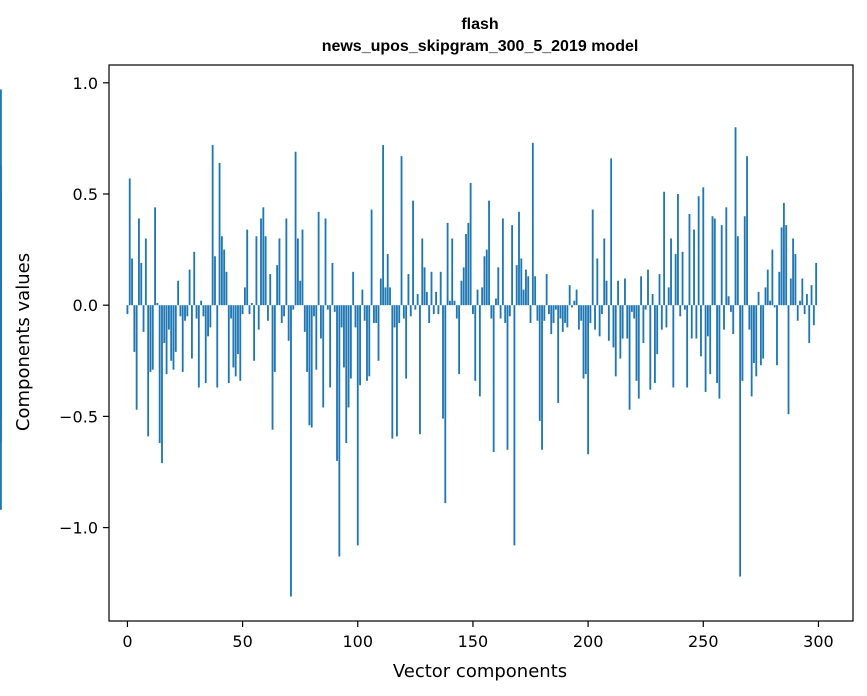 Image resolution: width=867 pixels, height=696 pixels. Describe the element at coordinates (473, 641) in the screenshot. I see `x-tick-label: 150` at that location.